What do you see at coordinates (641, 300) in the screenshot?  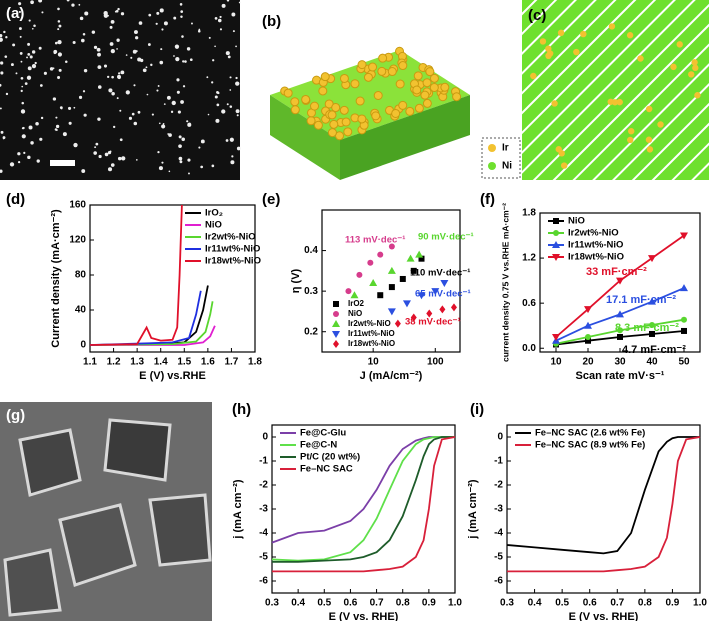 I see `annotation: 17.1 mF·cm⁻²` at bounding box center [641, 300].